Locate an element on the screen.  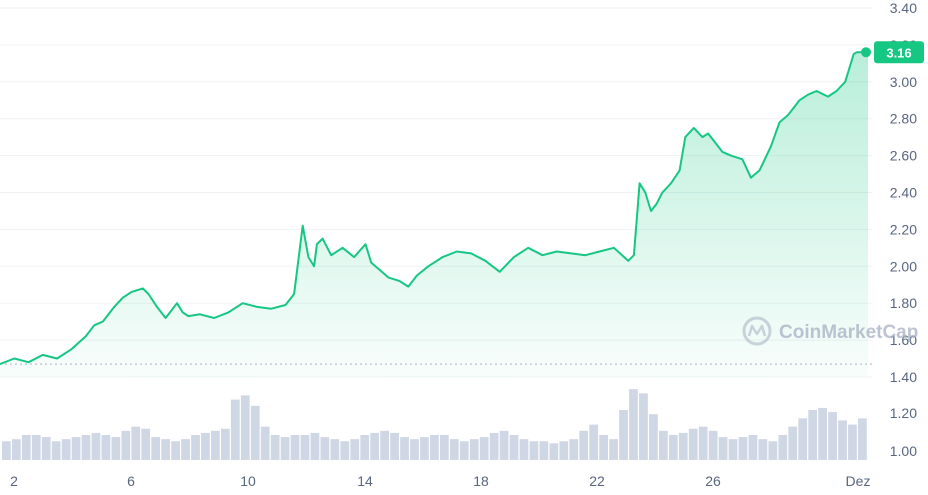
y-tick-label: 1.60 is located at coordinates (903, 340).